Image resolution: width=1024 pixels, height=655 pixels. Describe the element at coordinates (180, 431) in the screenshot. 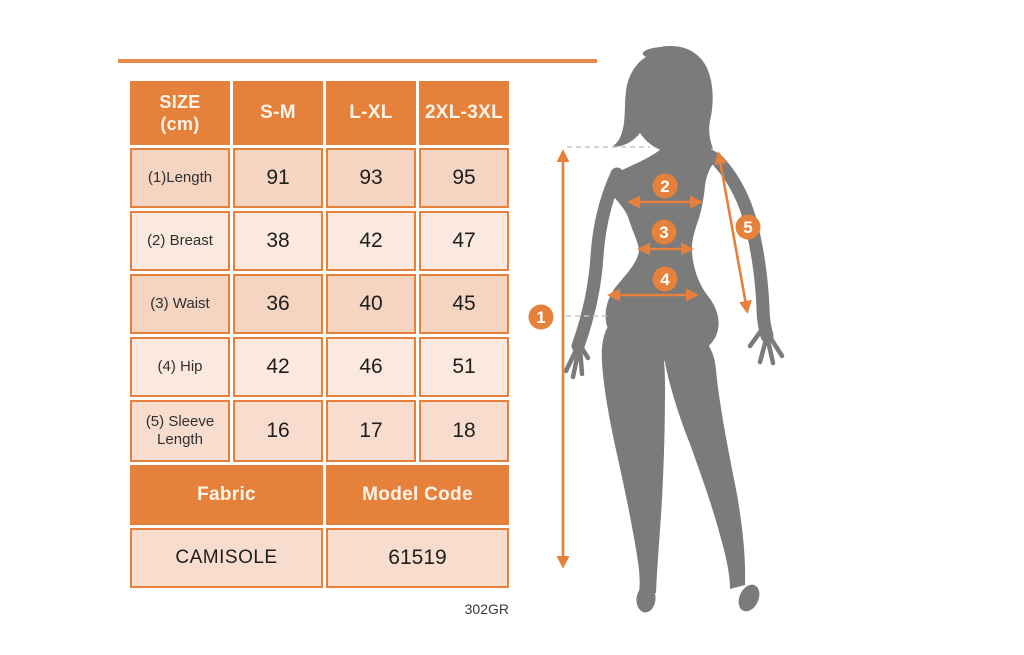

I see `row-label-sleeve-length: (5) Sleeve Length` at that location.